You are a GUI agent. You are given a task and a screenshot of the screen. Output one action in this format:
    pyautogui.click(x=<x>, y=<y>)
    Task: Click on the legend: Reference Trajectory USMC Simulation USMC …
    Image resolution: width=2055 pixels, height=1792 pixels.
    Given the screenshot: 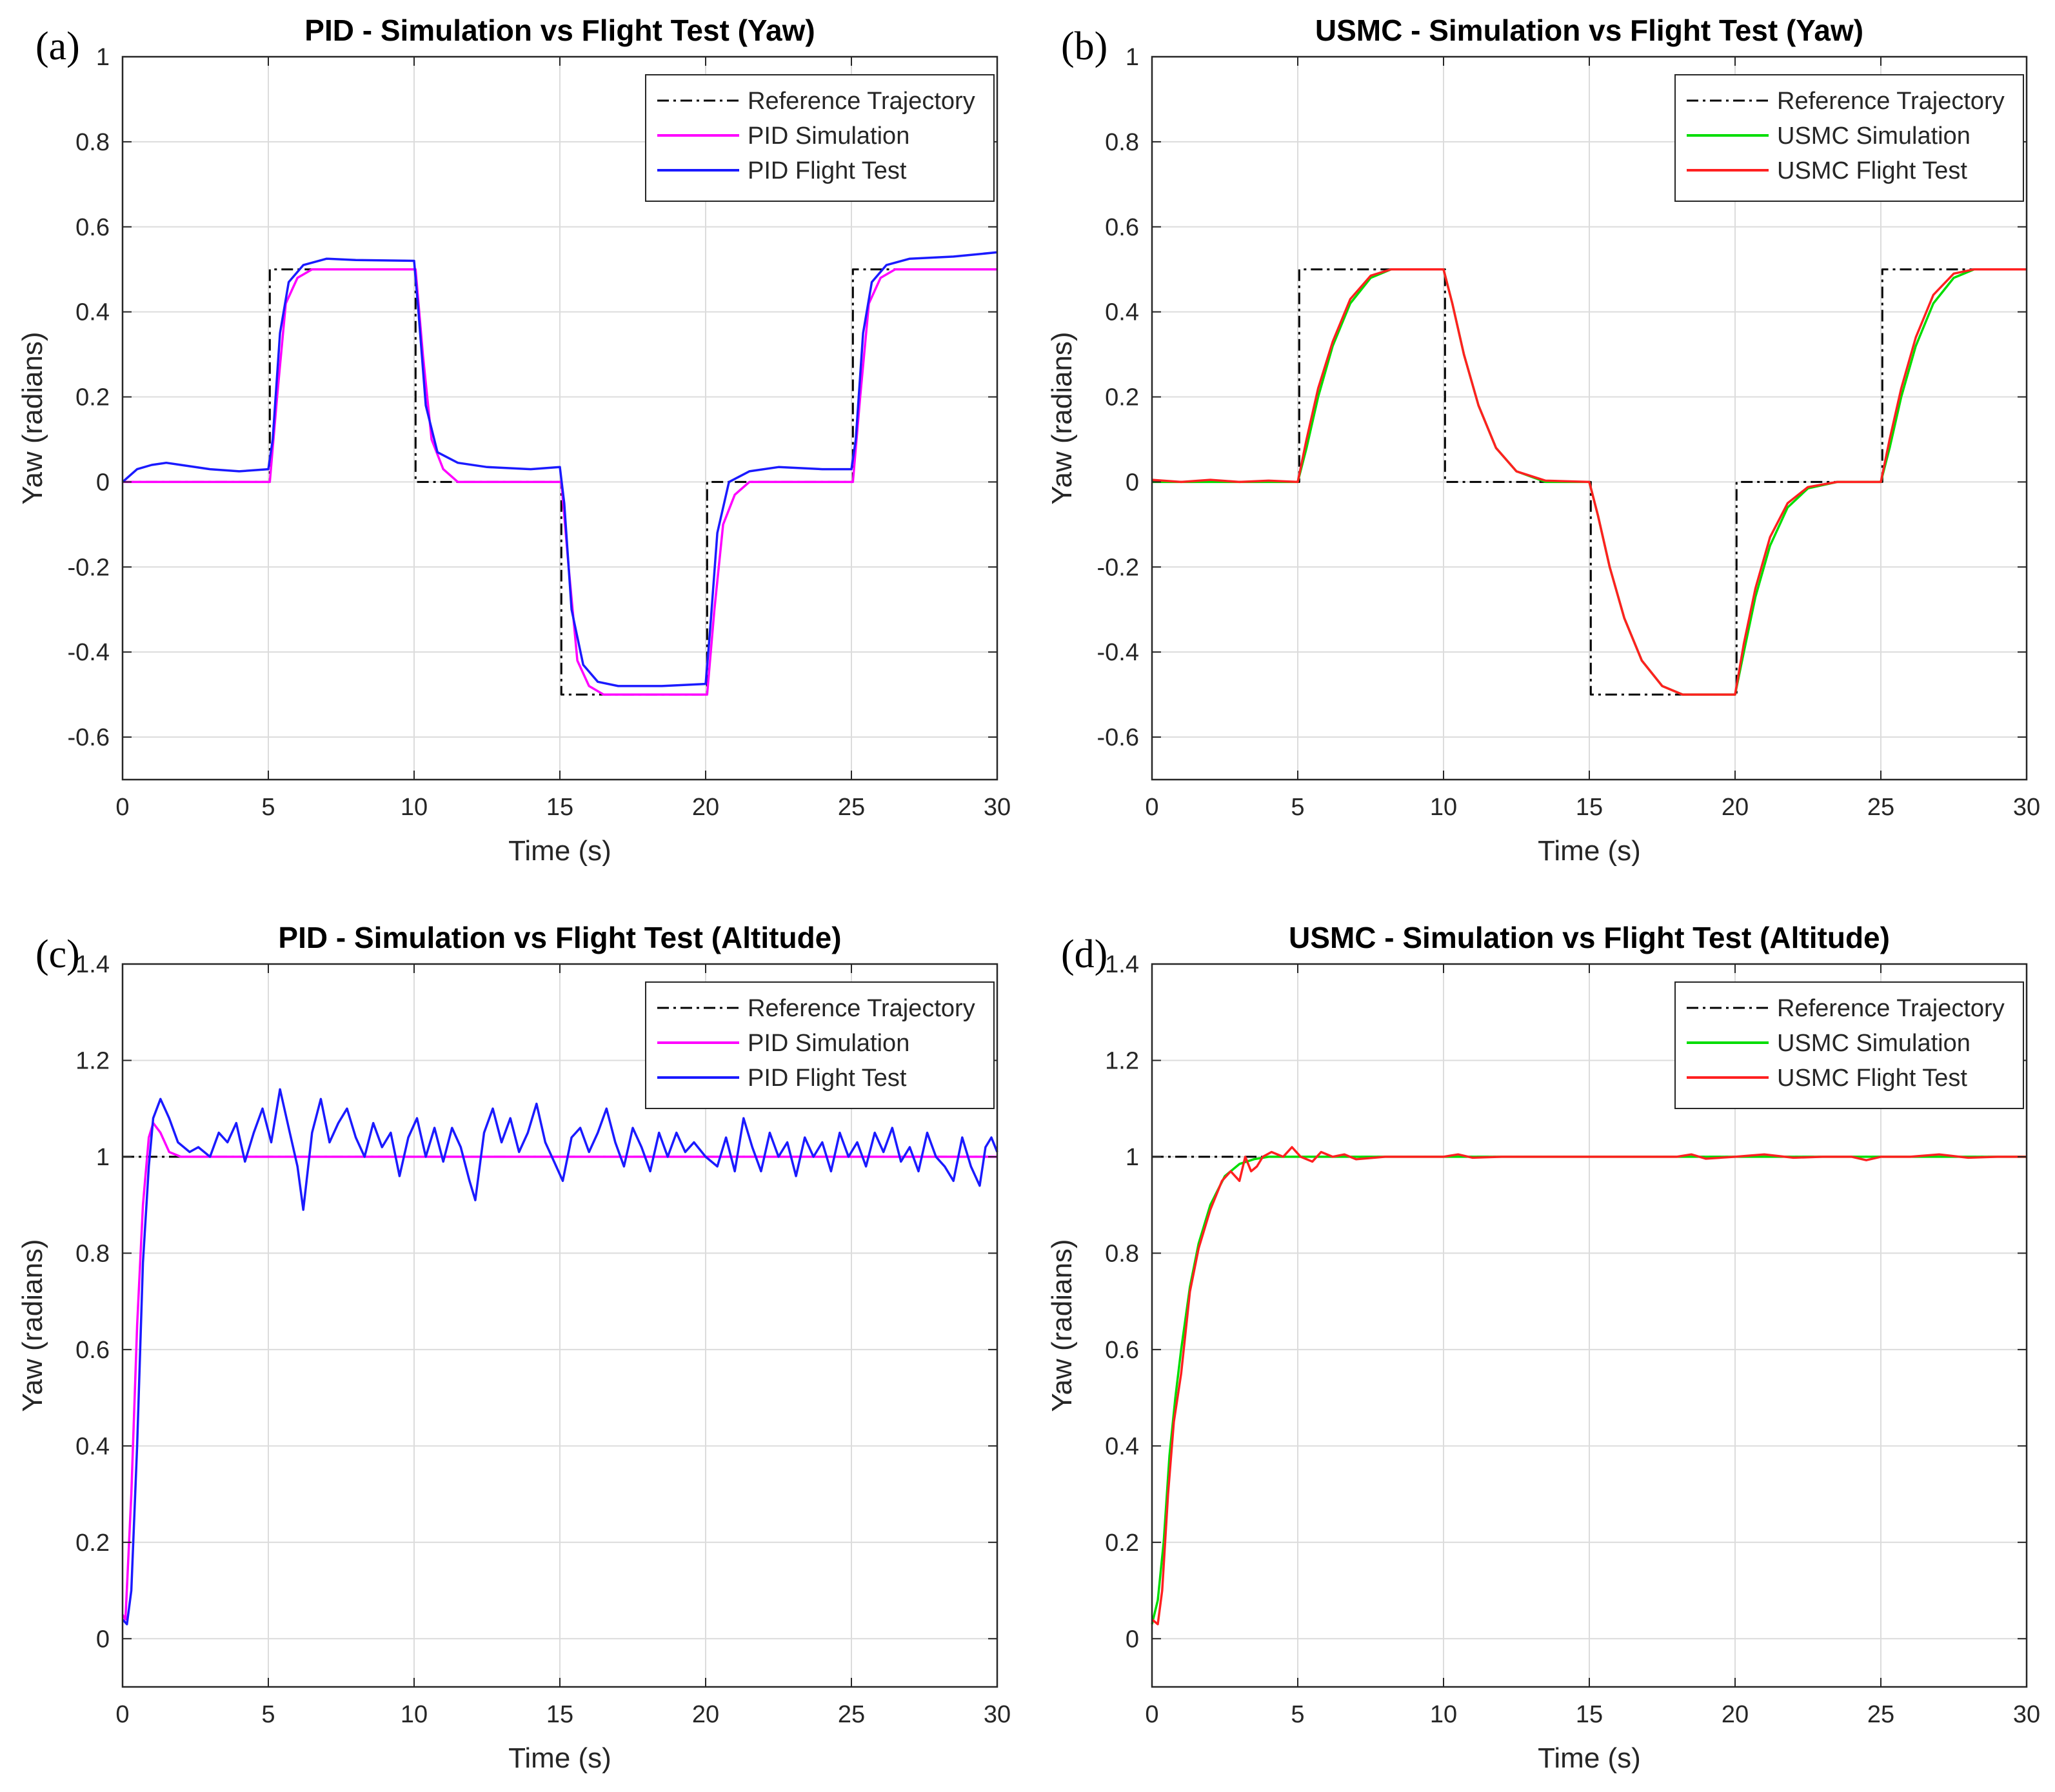 What is the action you would take?
    pyautogui.click(x=1849, y=1045)
    